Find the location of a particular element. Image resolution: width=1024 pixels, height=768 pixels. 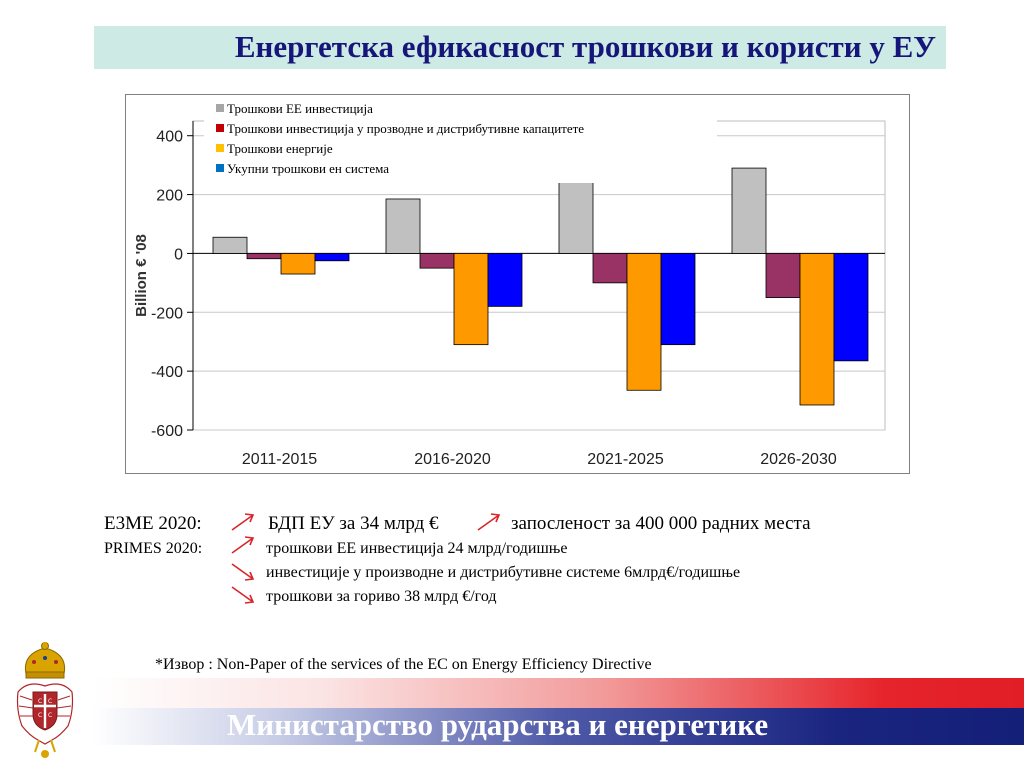

legend-label: Трошкови ЕЕ инвестиција is located at coordinates (300, 108).